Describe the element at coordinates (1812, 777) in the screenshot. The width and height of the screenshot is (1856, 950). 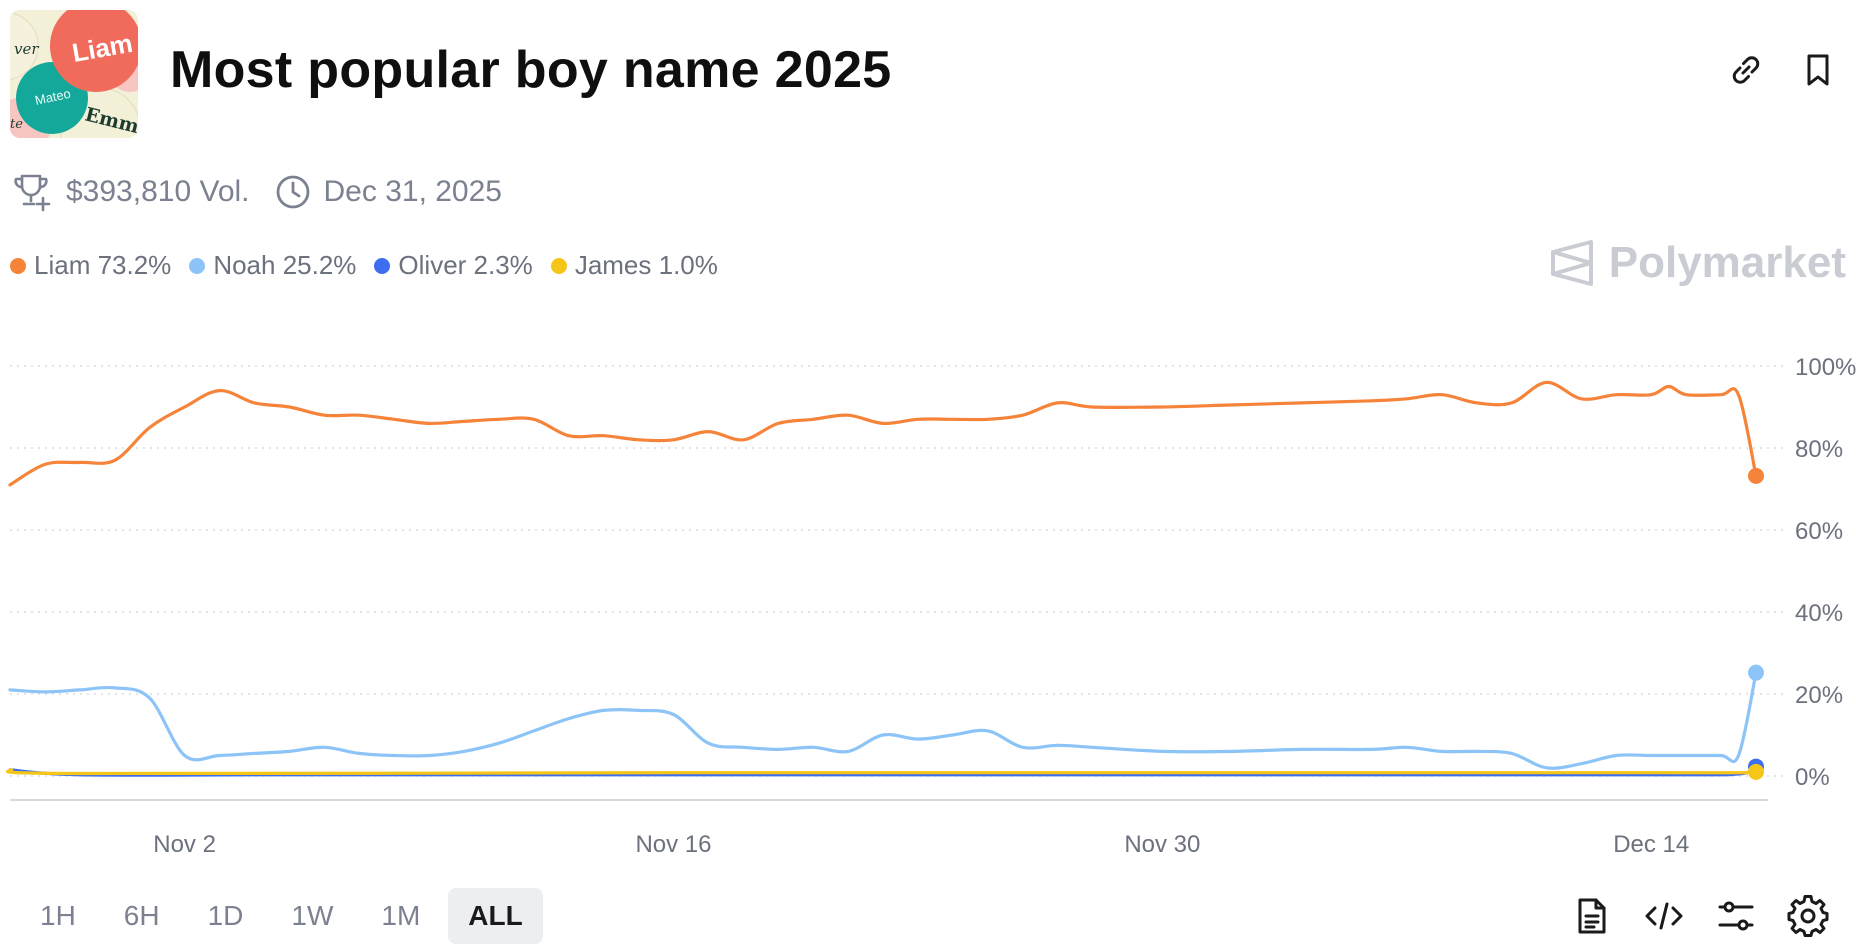
I see `y-tick-label: 0%` at that location.